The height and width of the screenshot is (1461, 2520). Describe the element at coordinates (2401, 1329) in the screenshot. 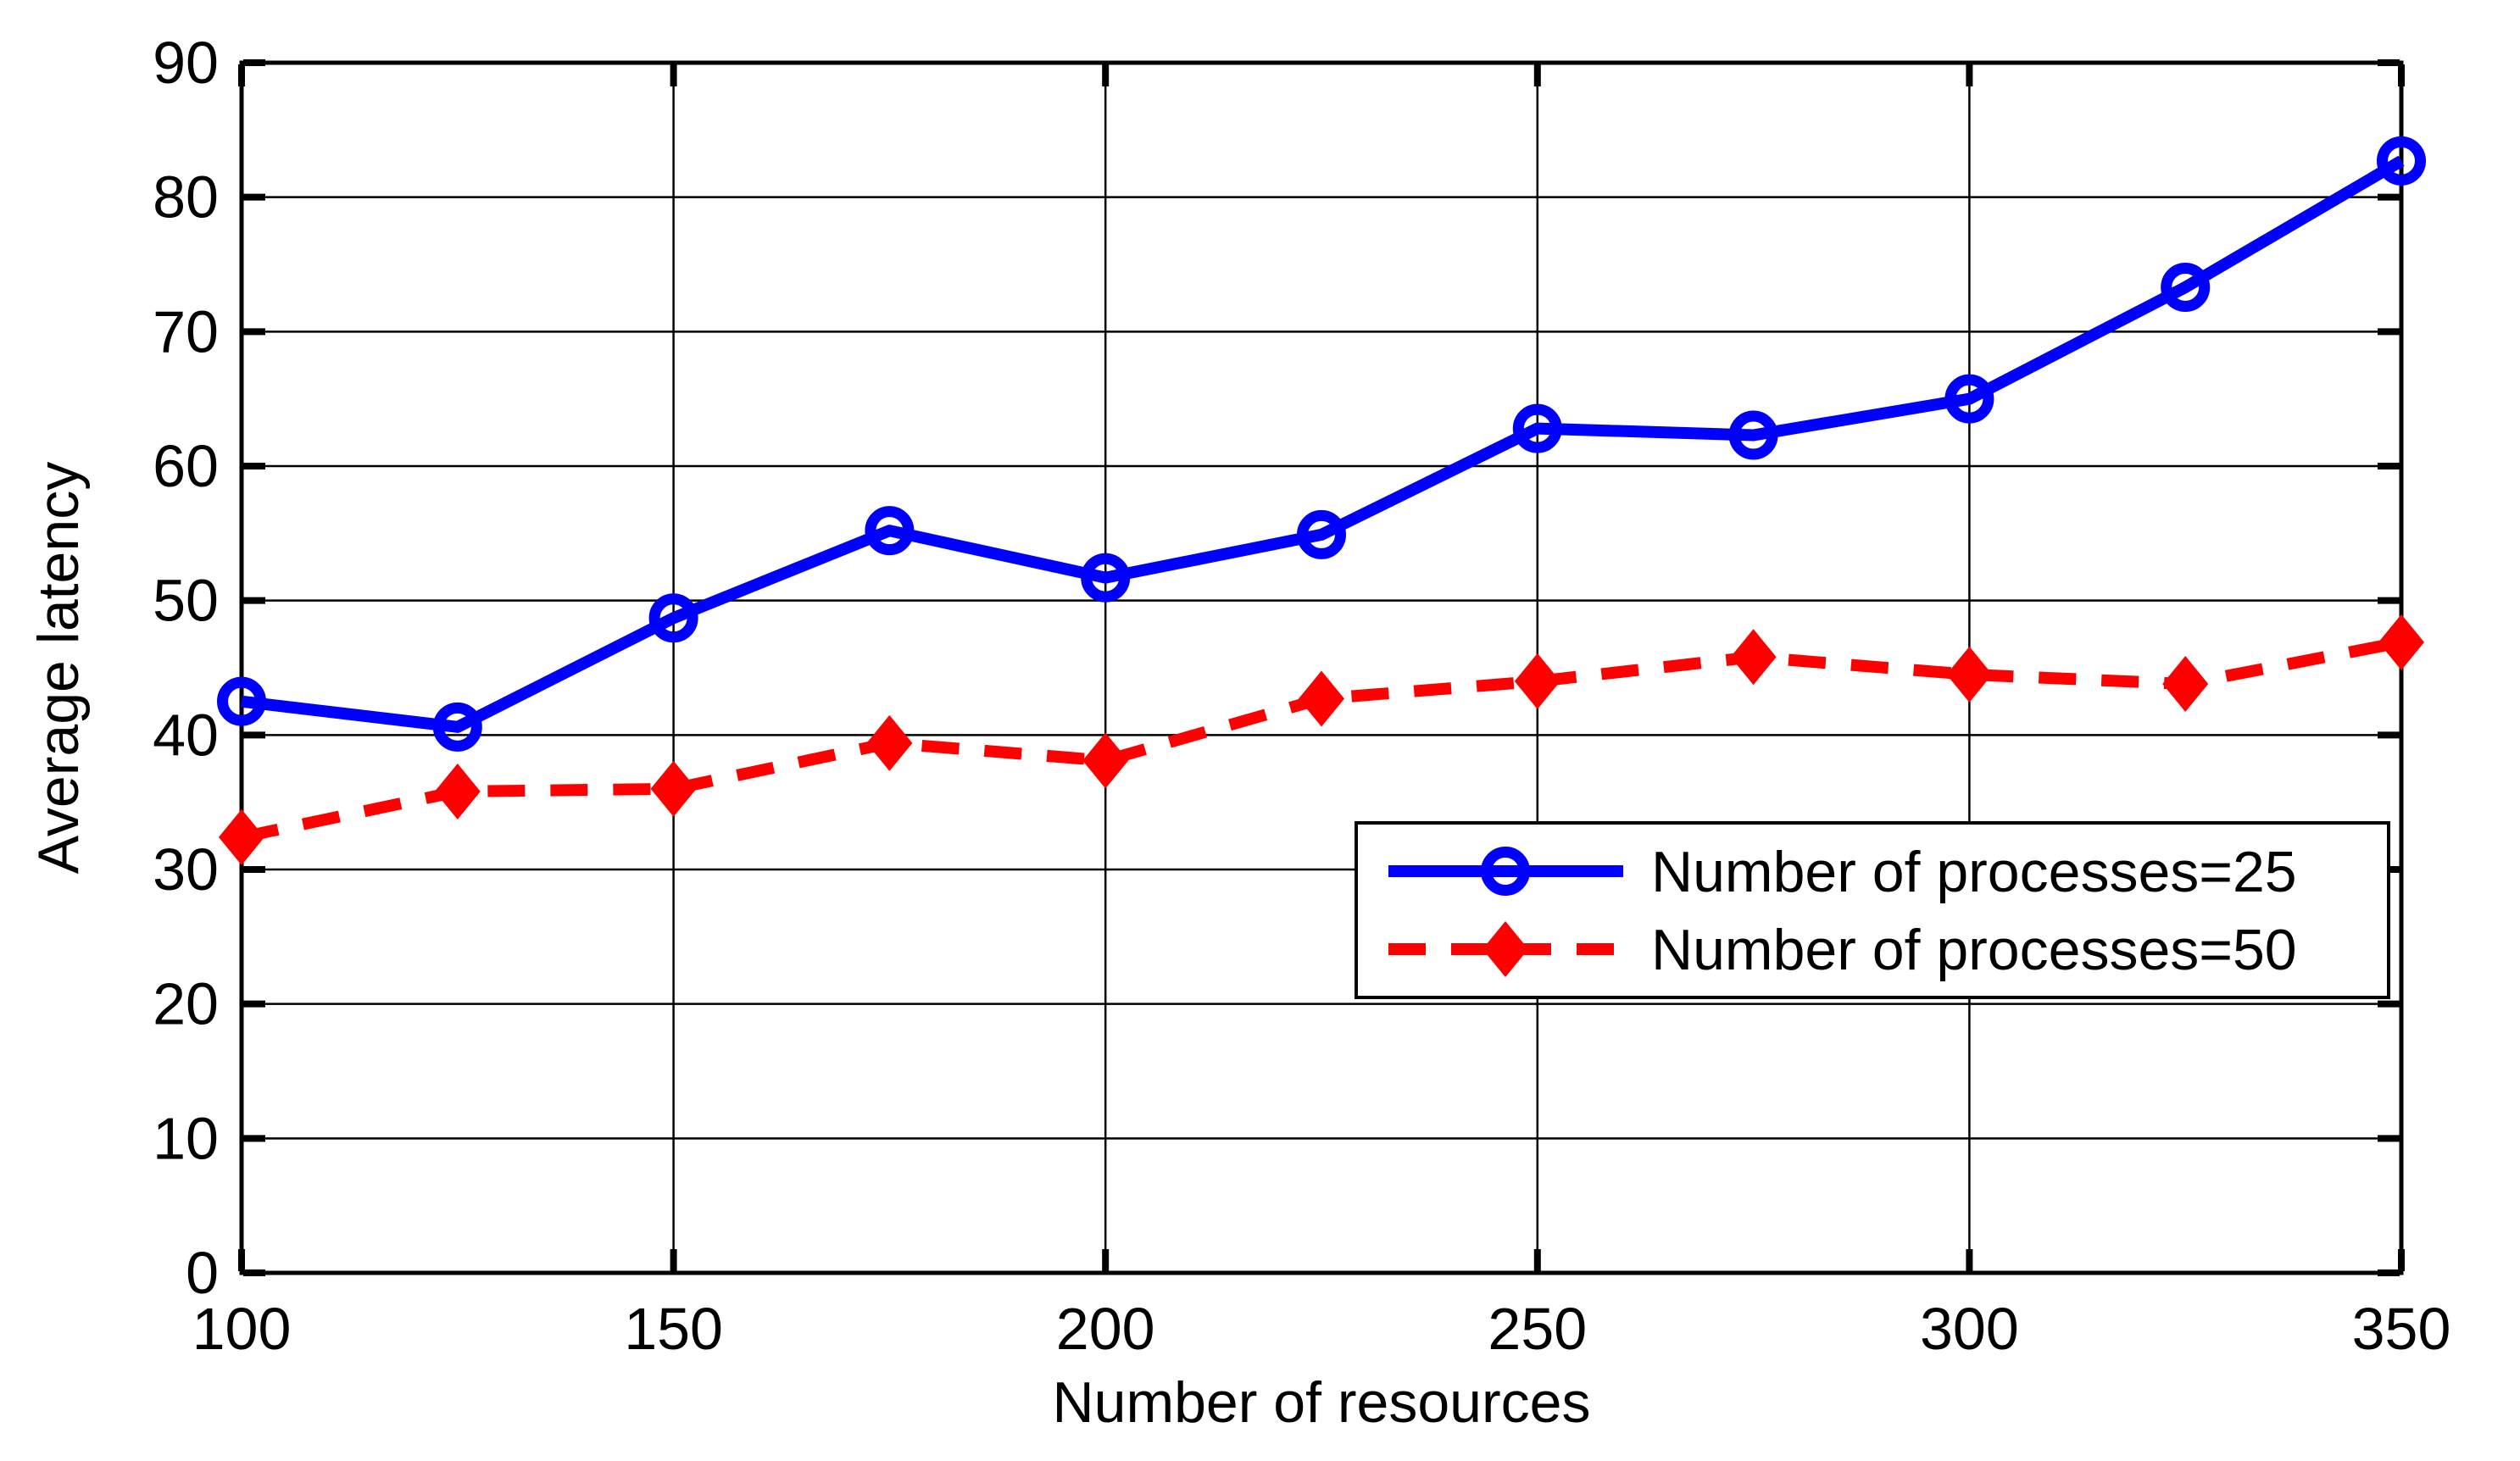

I see `x-tick-label: 350` at that location.